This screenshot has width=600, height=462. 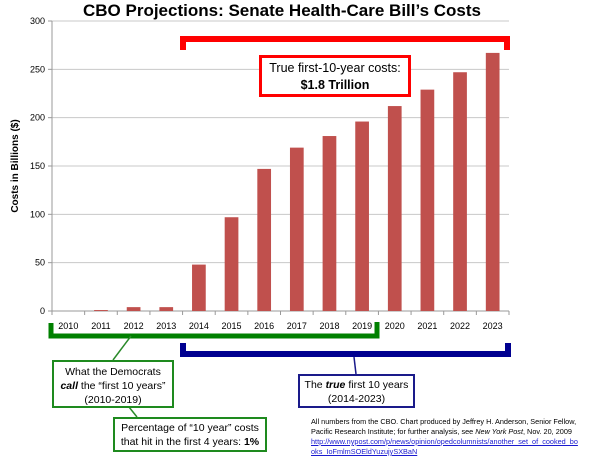 What do you see at coordinates (364, 451) in the screenshot?
I see `source-link-line2: oks_IoFmlmSOEldYuzujySXBaN` at bounding box center [364, 451].